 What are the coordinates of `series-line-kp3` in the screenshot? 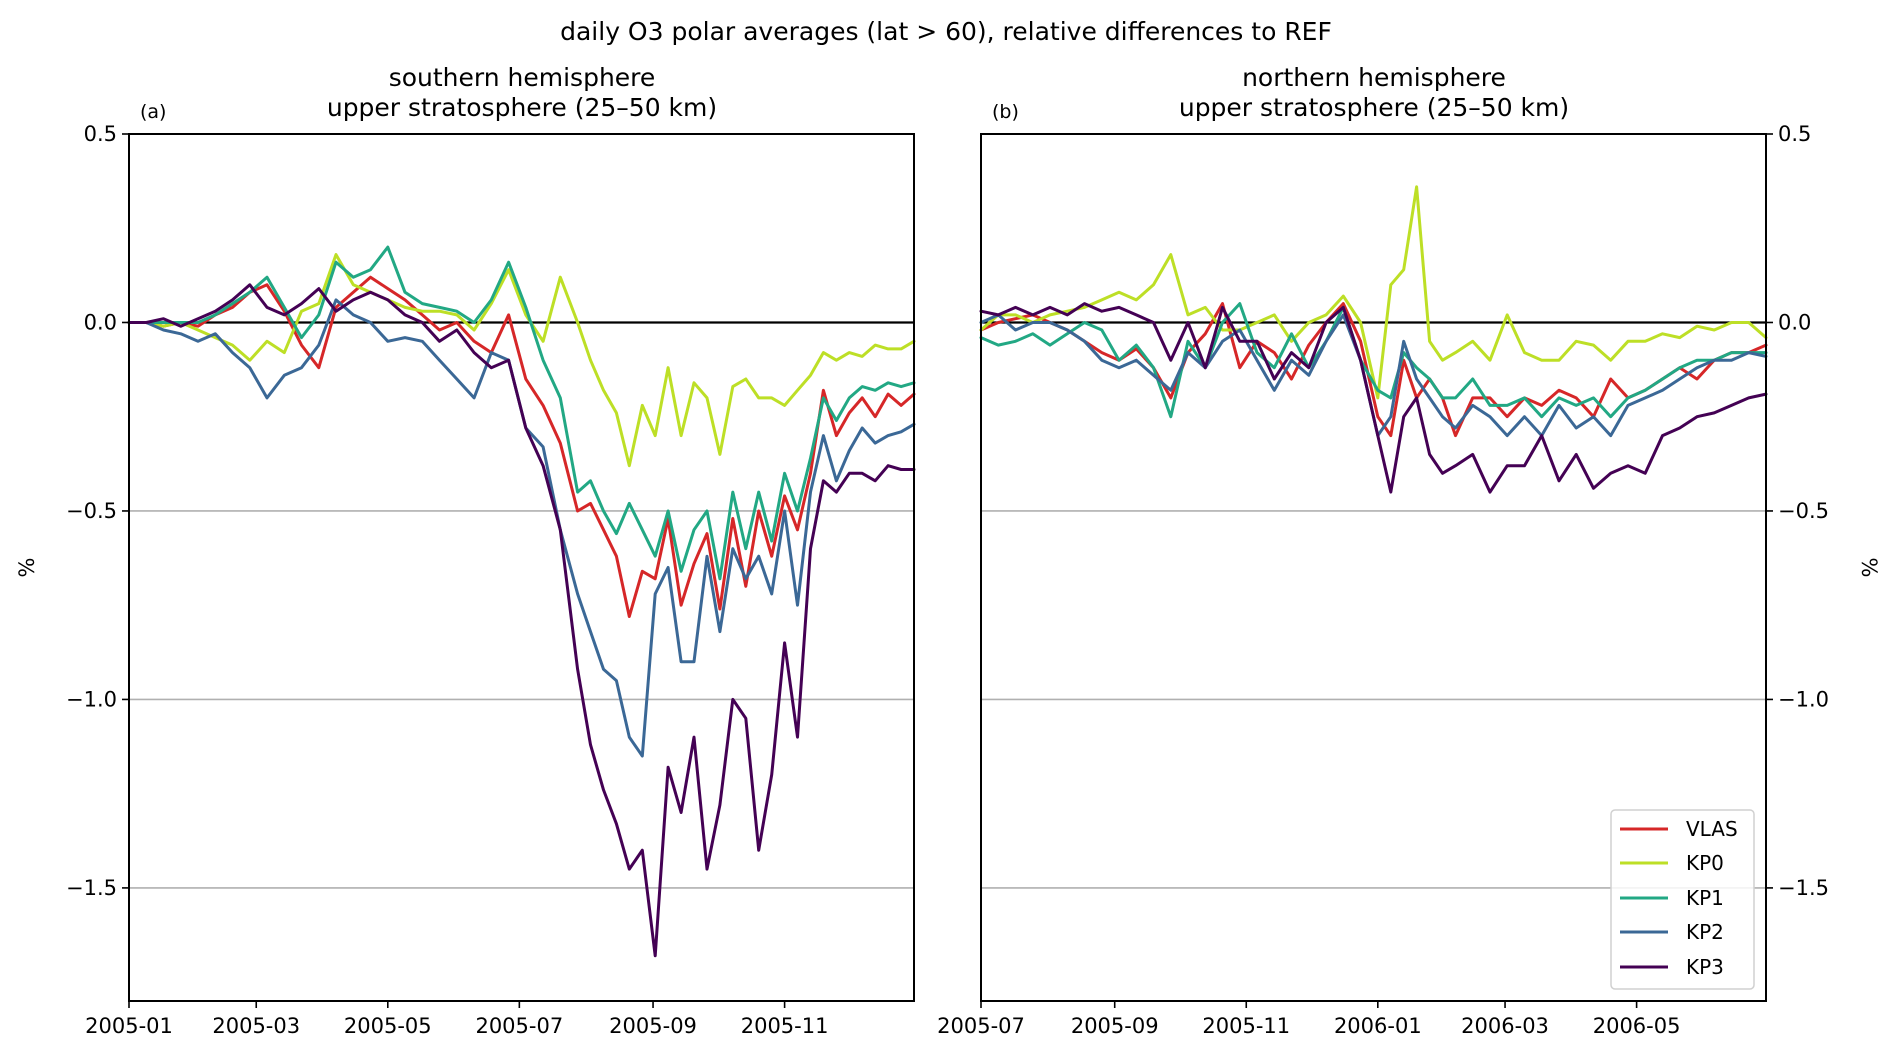 It's located at (1373, 398).